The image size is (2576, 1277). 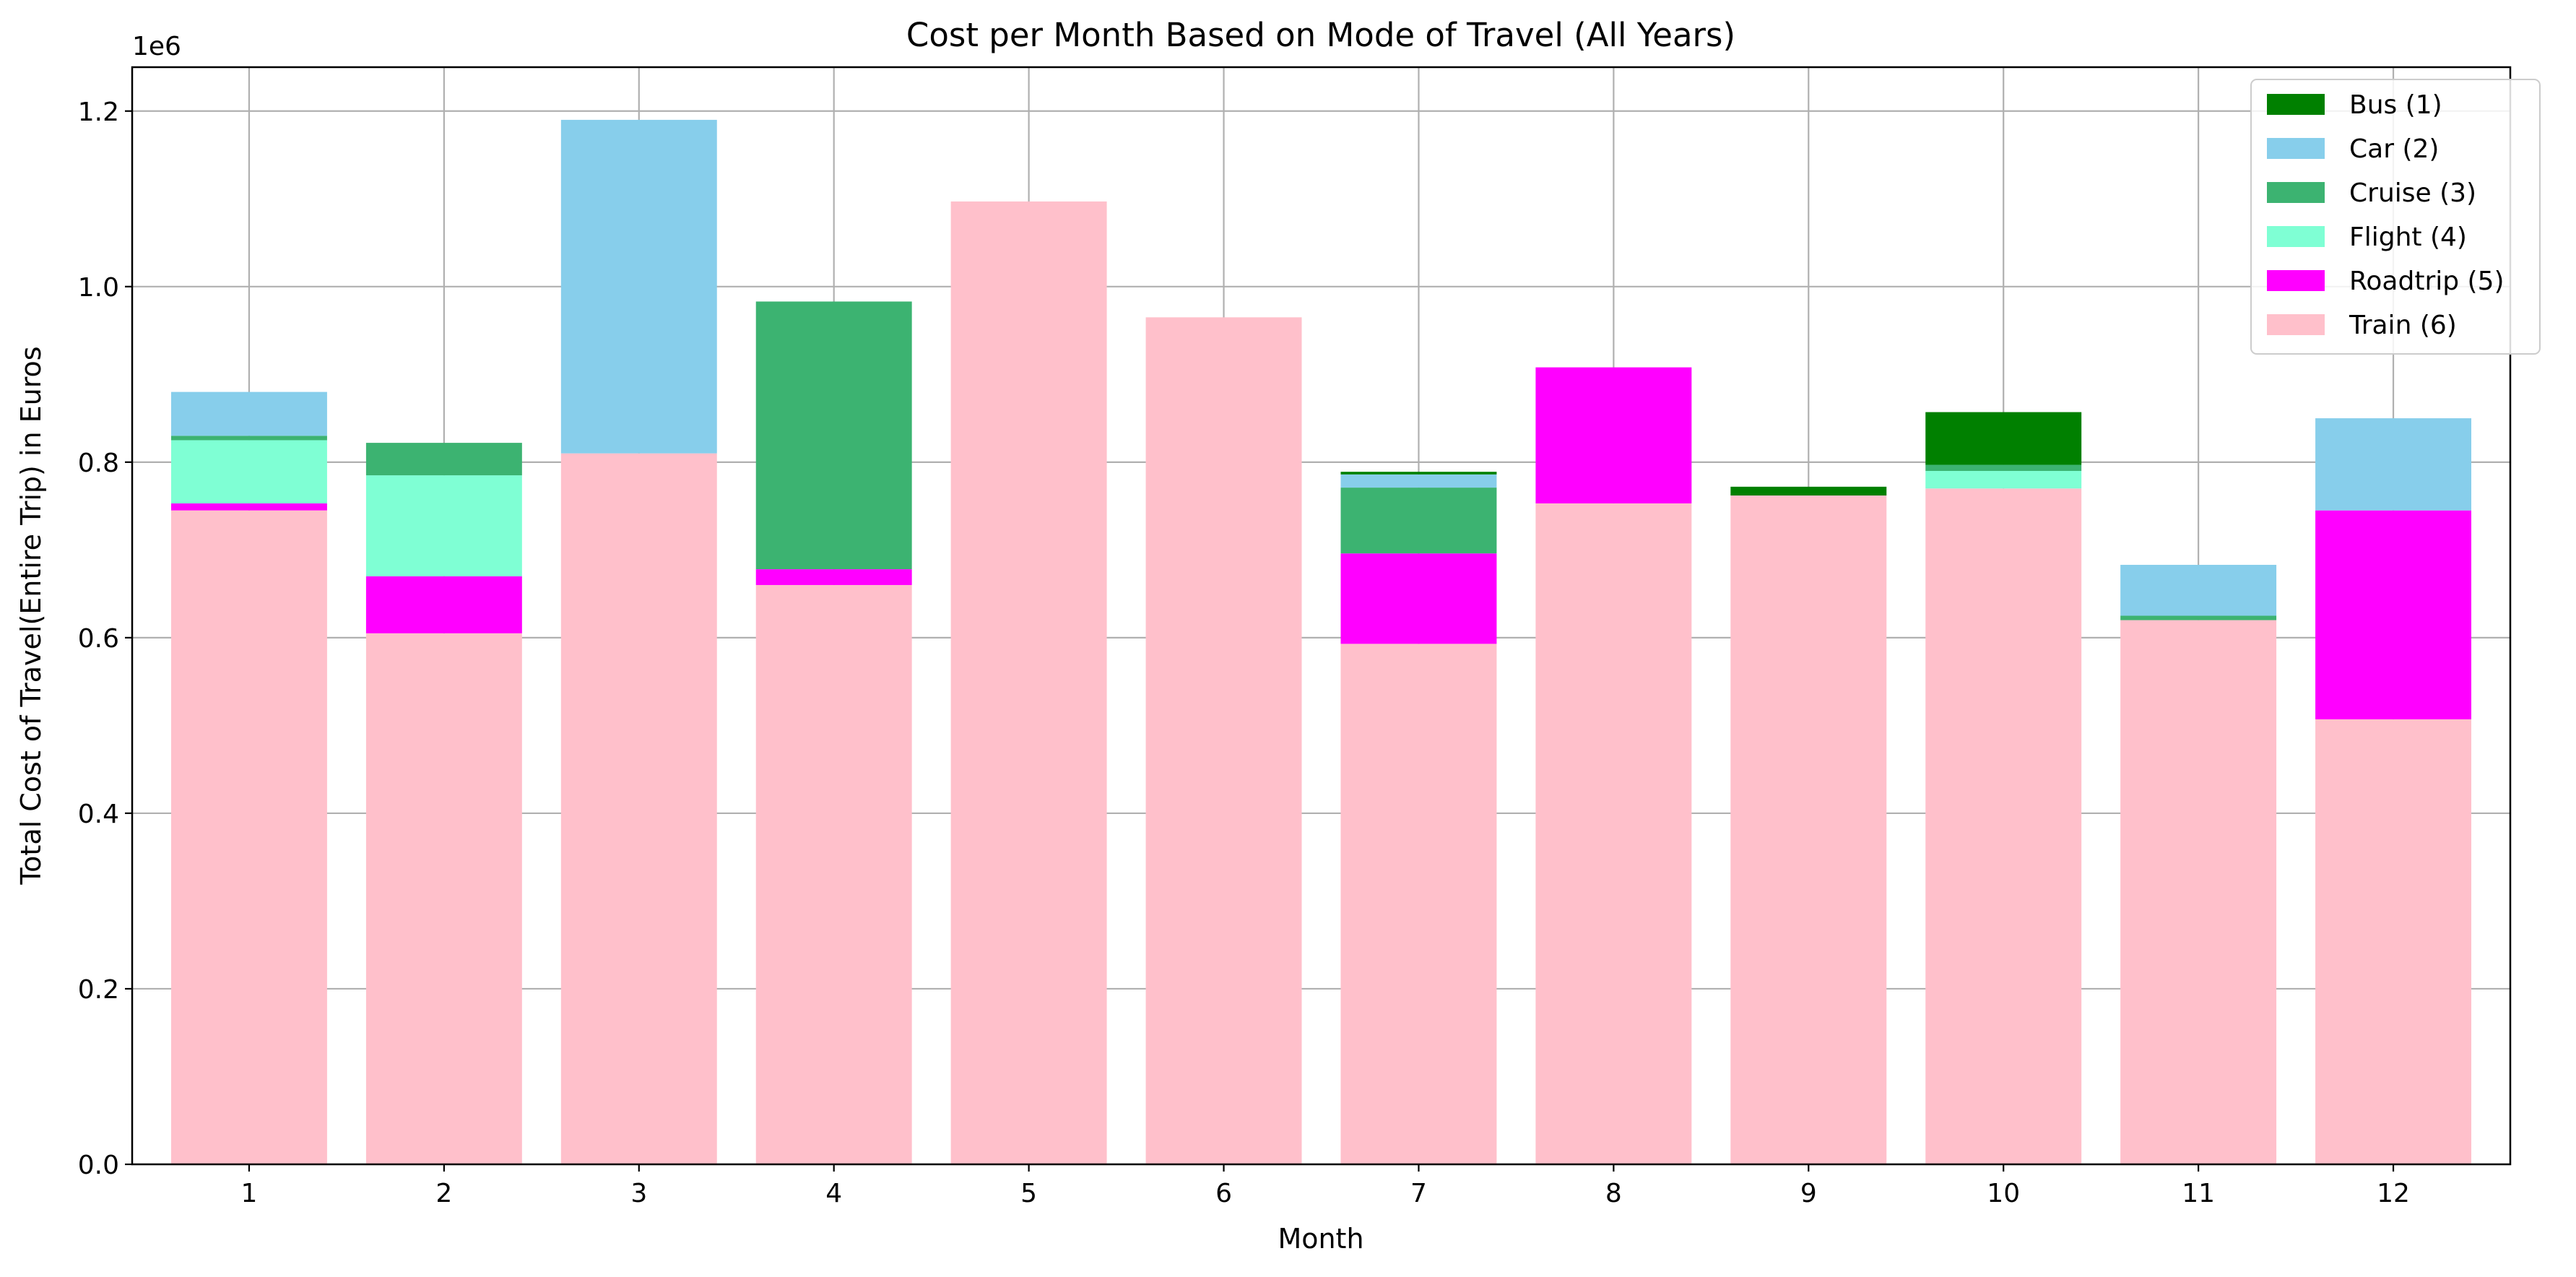 I want to click on x-tick-label: 1, so click(x=248, y=1193).